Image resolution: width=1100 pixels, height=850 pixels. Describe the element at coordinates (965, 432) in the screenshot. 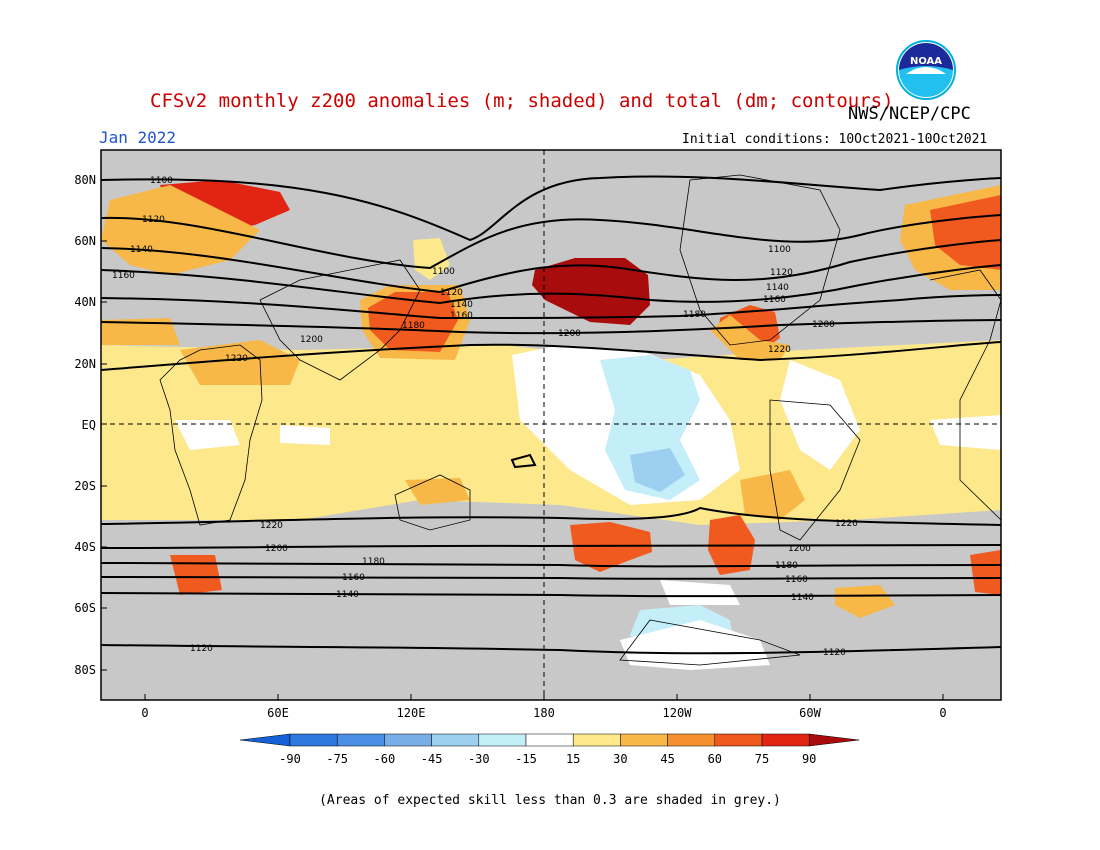

I see `anomaly-region-white-europe` at that location.